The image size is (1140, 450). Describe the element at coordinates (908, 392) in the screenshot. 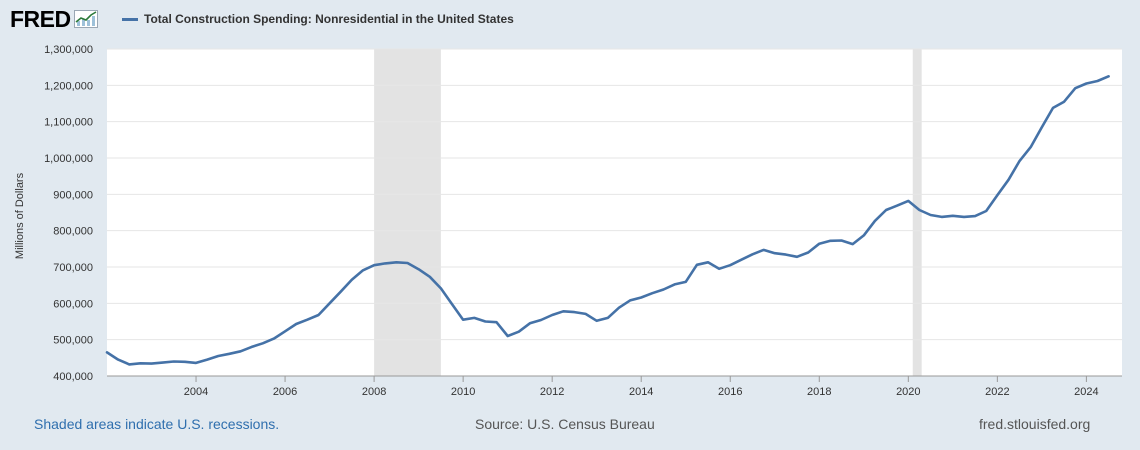

I see `x-tick-label: 2020` at that location.